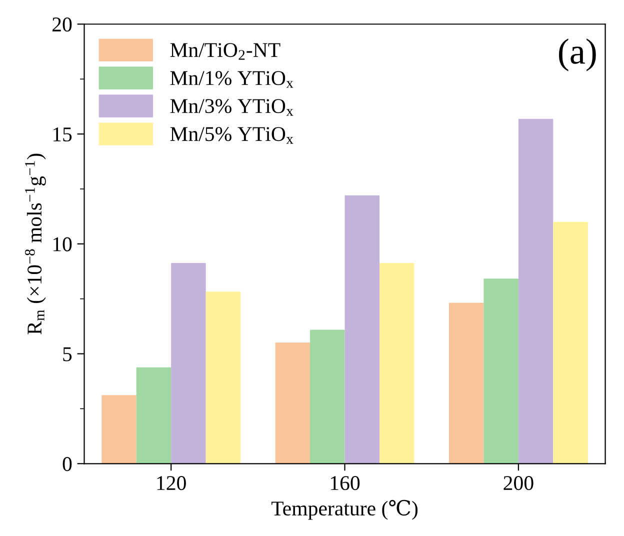 This screenshot has height=536, width=624. I want to click on x-axis-title: Temperature (℃), so click(344, 510).